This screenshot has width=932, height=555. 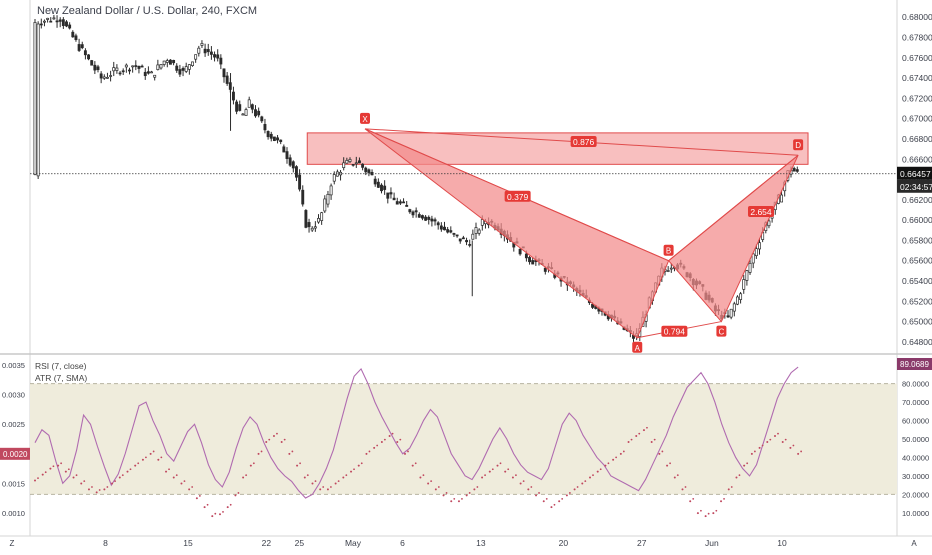 I want to click on point-label-text: D, so click(x=798, y=145).